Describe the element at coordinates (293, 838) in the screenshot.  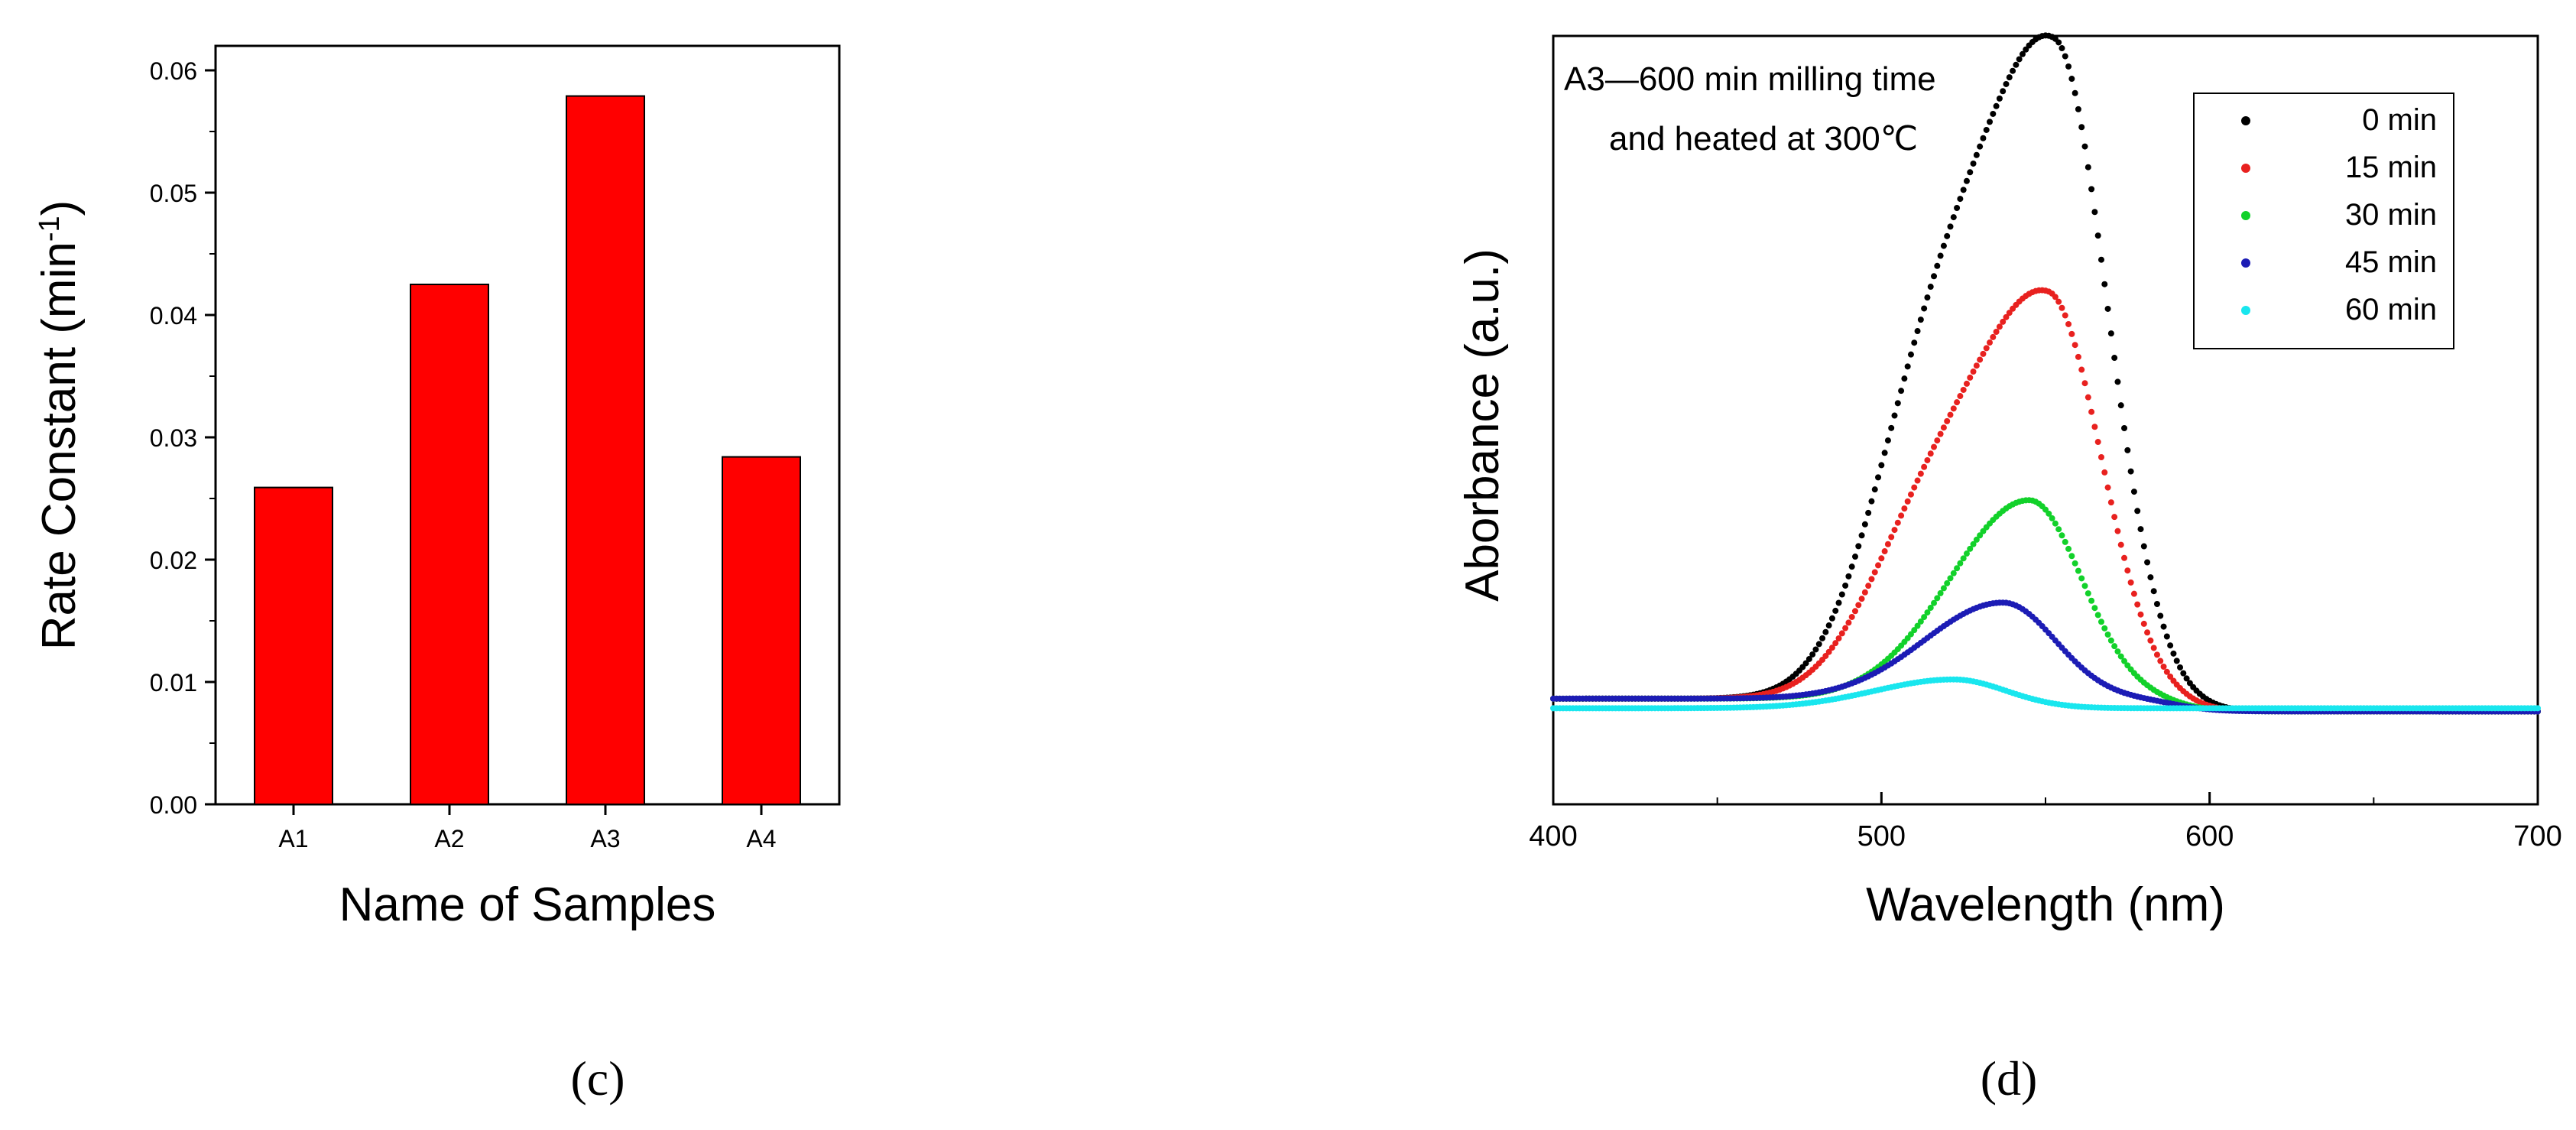
I see `x-tick-label: A1` at that location.